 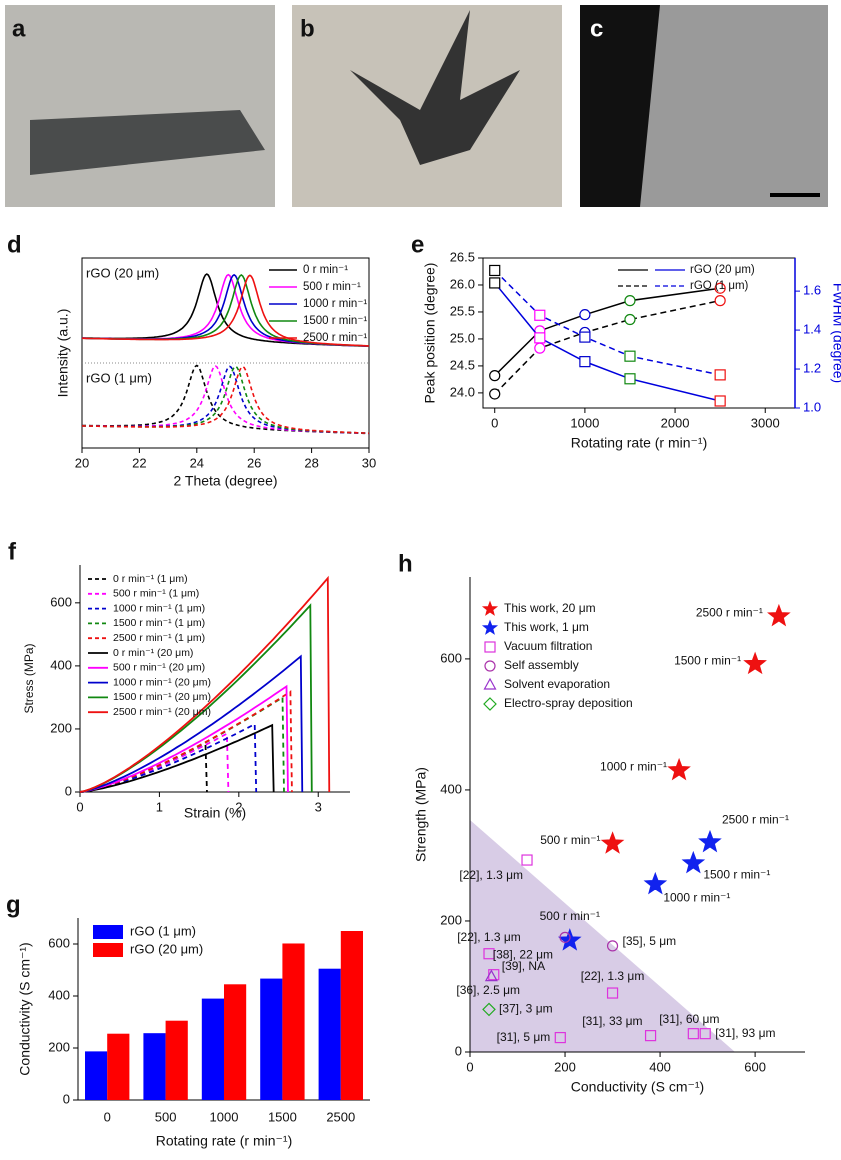 I want to click on x-axis-label: 2 Theta (degree), so click(x=225, y=481).